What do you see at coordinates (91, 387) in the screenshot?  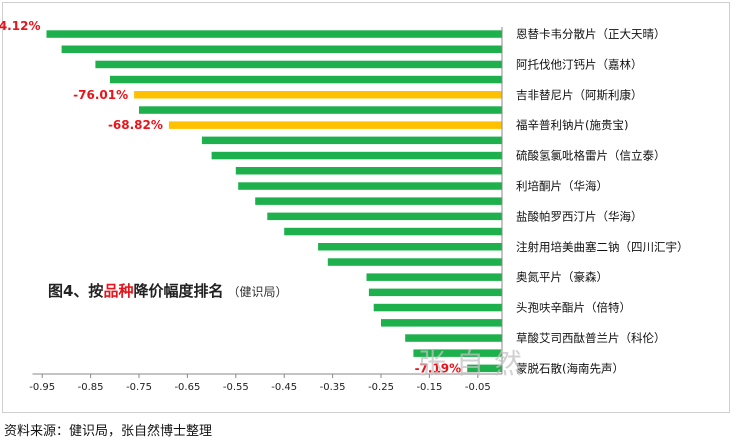 I see `x-tick-label: -0.85` at bounding box center [91, 387].